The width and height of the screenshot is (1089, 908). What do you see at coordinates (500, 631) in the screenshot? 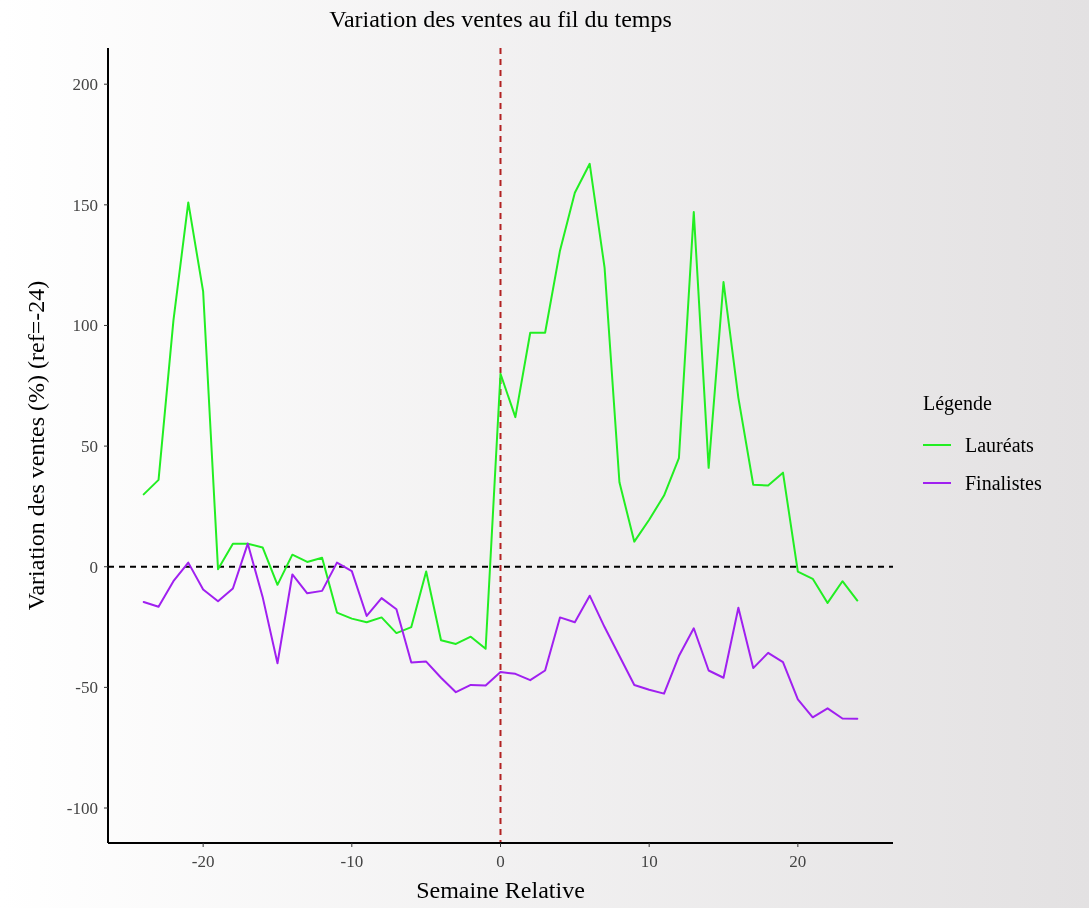
I see `line-series` at bounding box center [500, 631].